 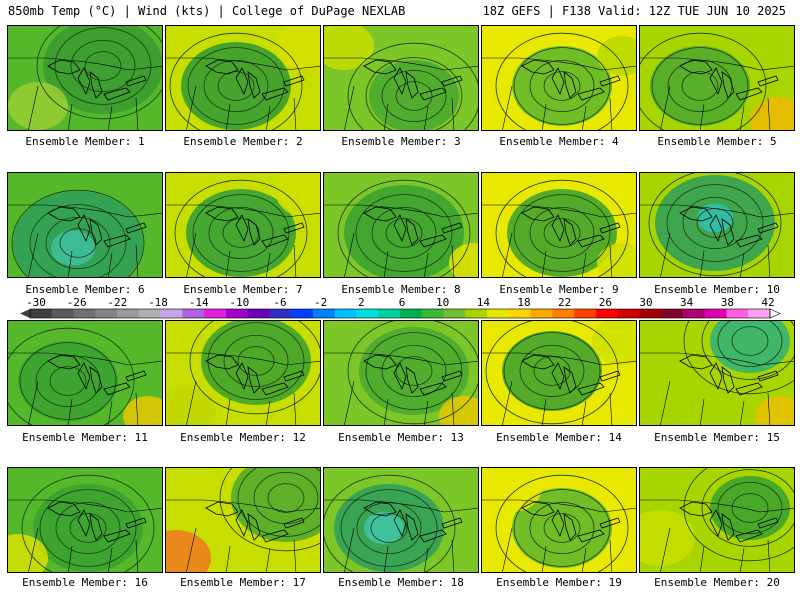 What do you see at coordinates (717, 141) in the screenshot?
I see `ensemble-member-label: Ensemble Member: 5` at bounding box center [717, 141].